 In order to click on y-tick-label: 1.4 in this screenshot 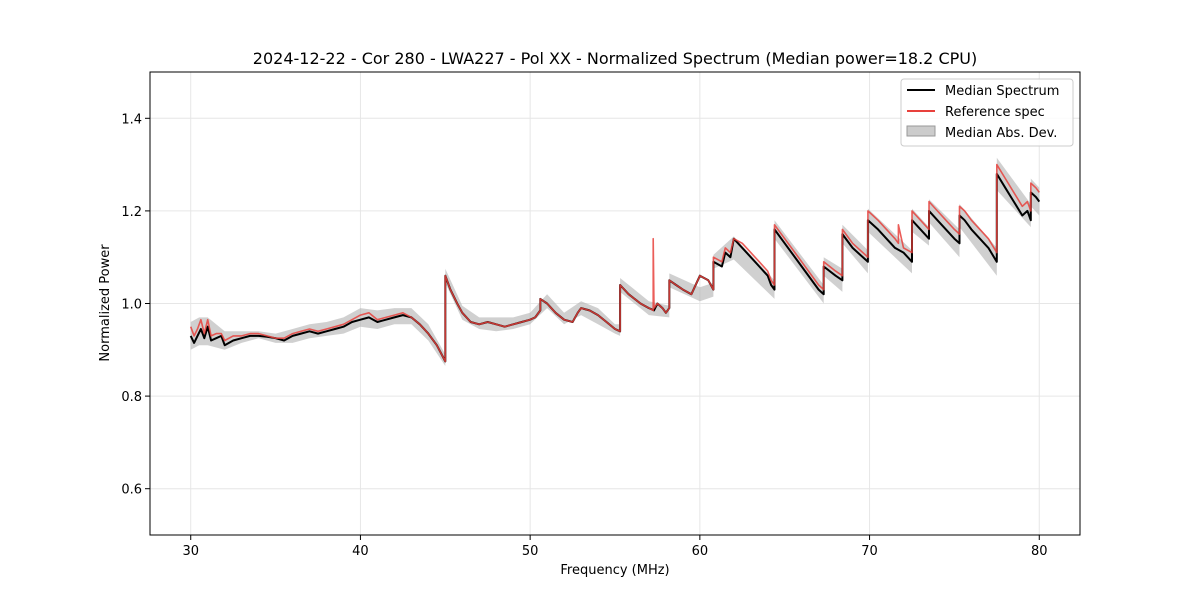, I will do `click(131, 119)`.